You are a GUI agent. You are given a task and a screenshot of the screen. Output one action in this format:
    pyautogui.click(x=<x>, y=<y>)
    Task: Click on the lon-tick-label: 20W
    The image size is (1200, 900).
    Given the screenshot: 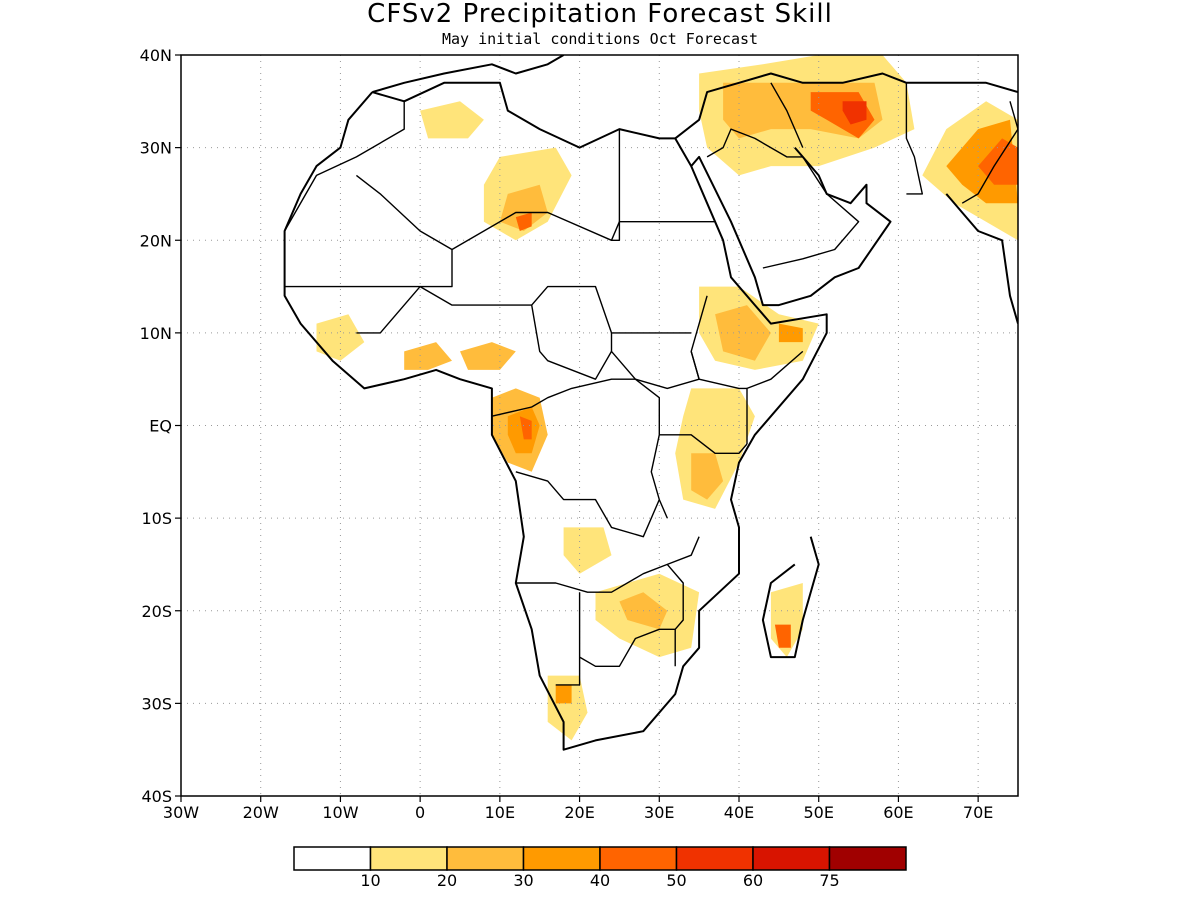 What is the action you would take?
    pyautogui.click(x=261, y=812)
    